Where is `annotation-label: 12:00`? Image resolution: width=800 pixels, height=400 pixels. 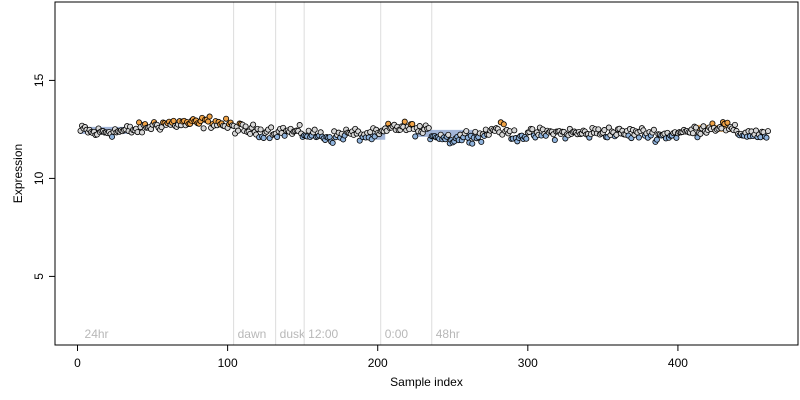 annotation-label: 12:00 is located at coordinates (323, 334).